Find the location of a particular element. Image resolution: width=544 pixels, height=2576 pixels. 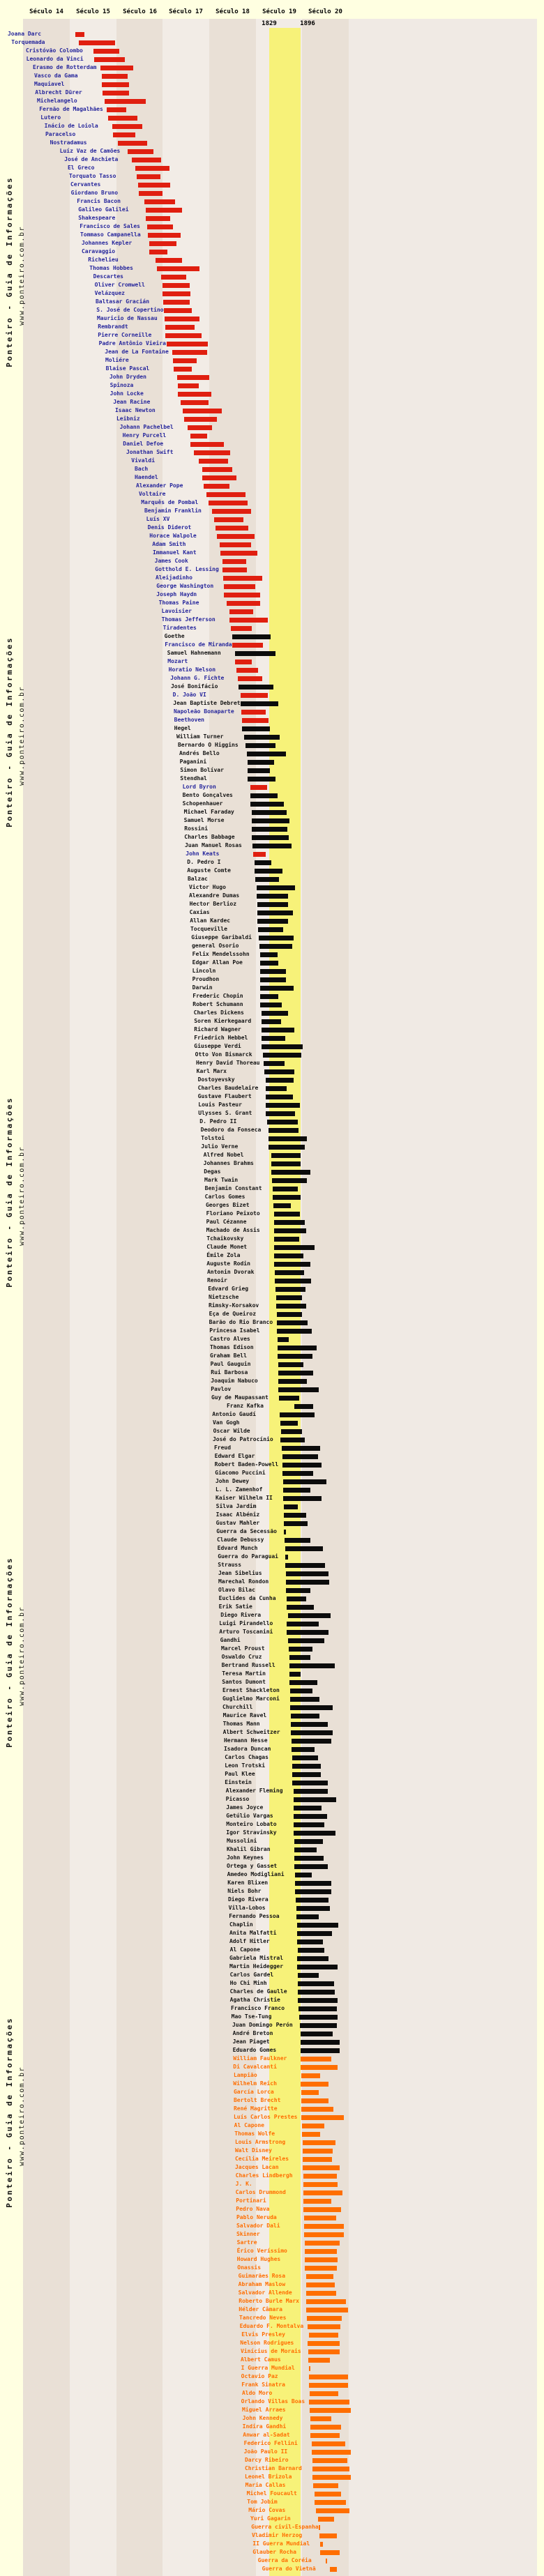

person-name: Darcy Ribeiro is located at coordinates (266, 2460).